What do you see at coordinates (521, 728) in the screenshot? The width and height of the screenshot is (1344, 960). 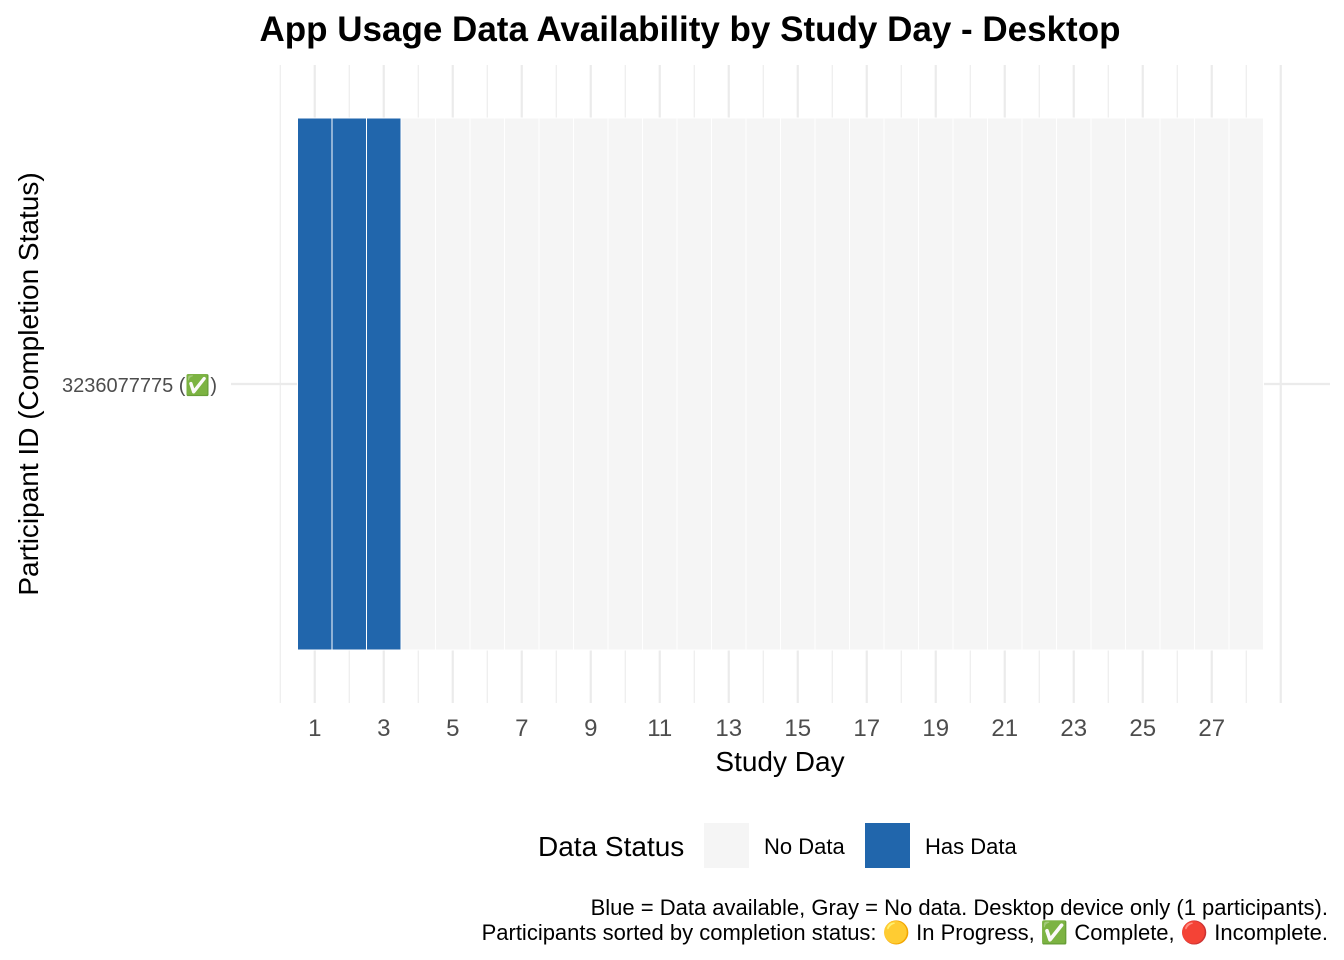 I see `x-tick-label: 7` at bounding box center [521, 728].